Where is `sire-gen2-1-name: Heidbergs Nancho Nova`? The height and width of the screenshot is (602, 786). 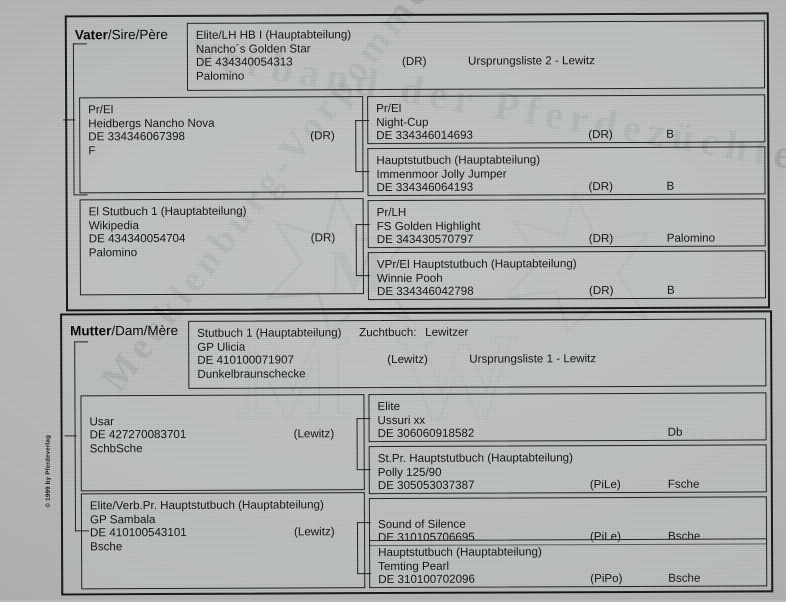
sire-gen2-1-name: Heidbergs Nancho Nova is located at coordinates (151, 123).